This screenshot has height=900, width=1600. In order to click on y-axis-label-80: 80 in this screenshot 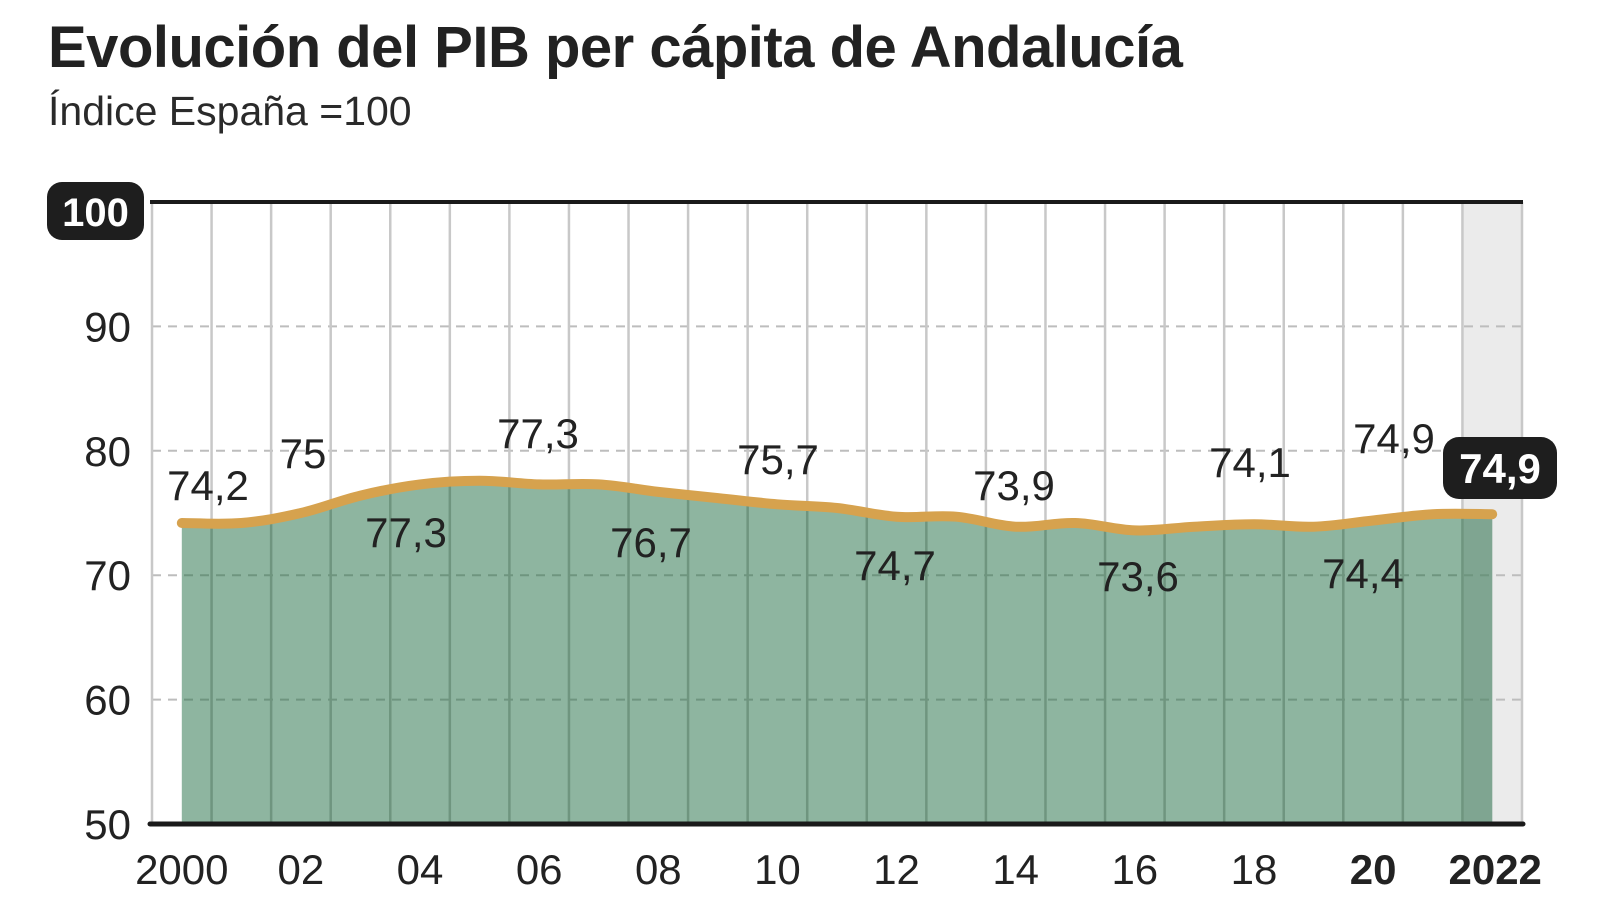, I will do `click(107, 451)`.